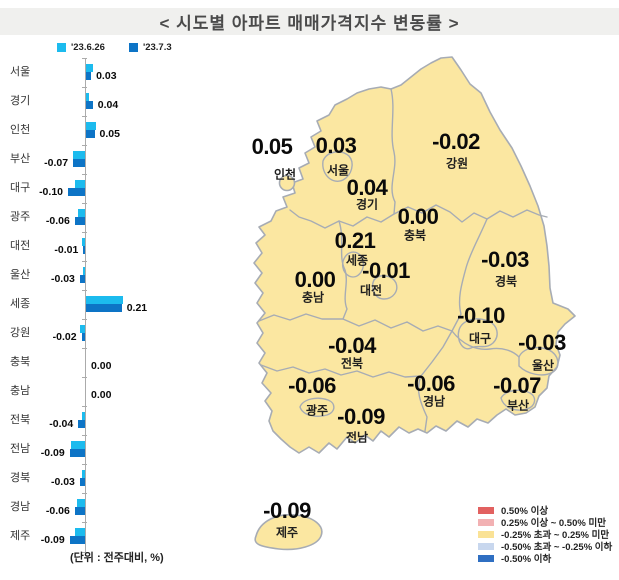 The height and width of the screenshot is (580, 619). I want to click on bar-value-label: -0.01, so click(66, 249).